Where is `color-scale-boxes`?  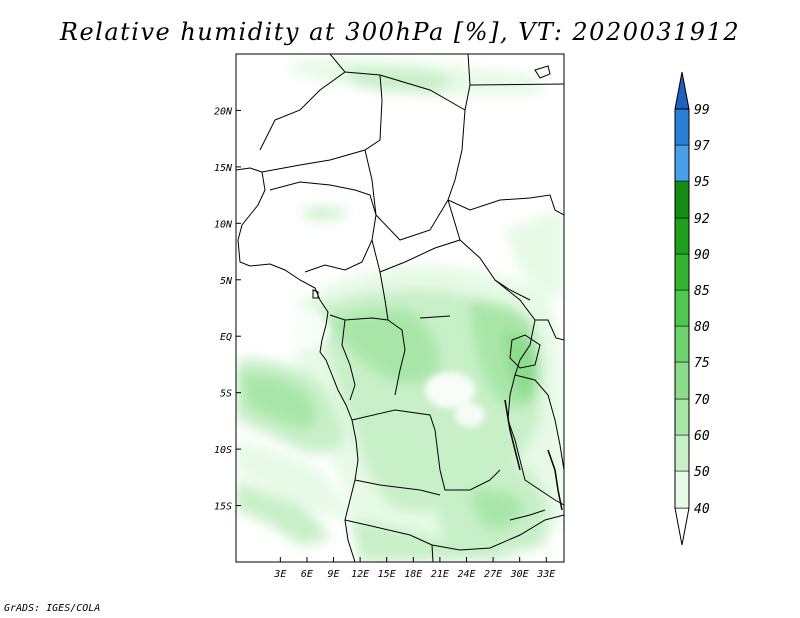
color-scale-boxes is located at coordinates (682, 308).